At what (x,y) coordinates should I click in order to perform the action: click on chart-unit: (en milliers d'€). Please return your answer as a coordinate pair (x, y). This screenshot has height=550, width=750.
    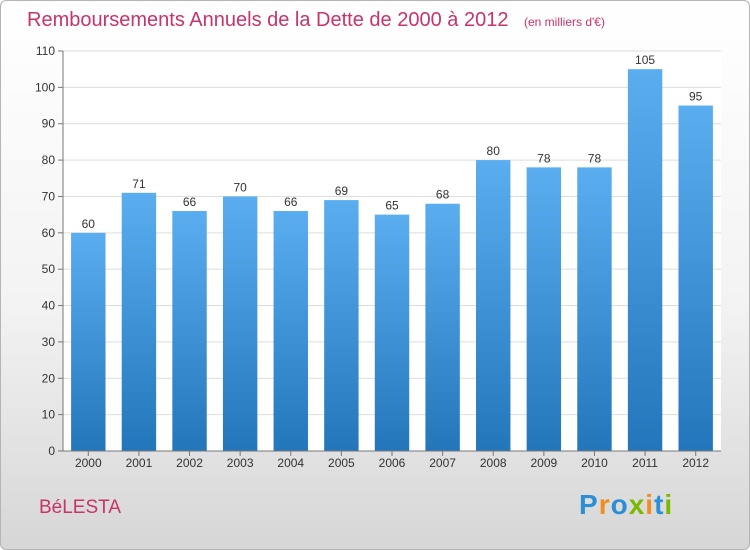
    Looking at the image, I should click on (564, 22).